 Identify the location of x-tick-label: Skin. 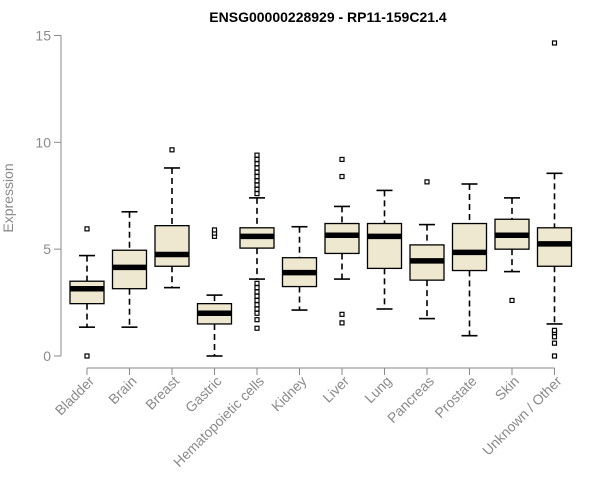
(507, 388).